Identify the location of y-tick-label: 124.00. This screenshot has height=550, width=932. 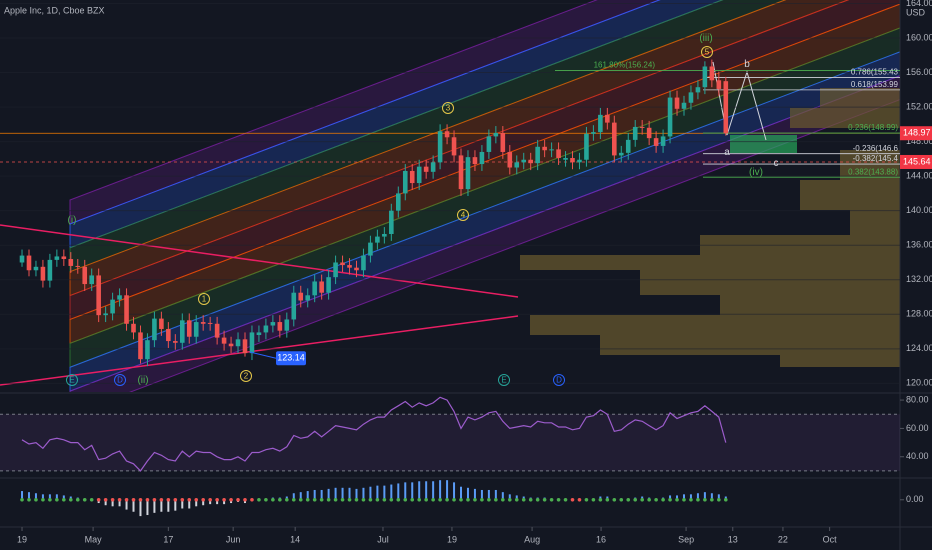
(919, 348).